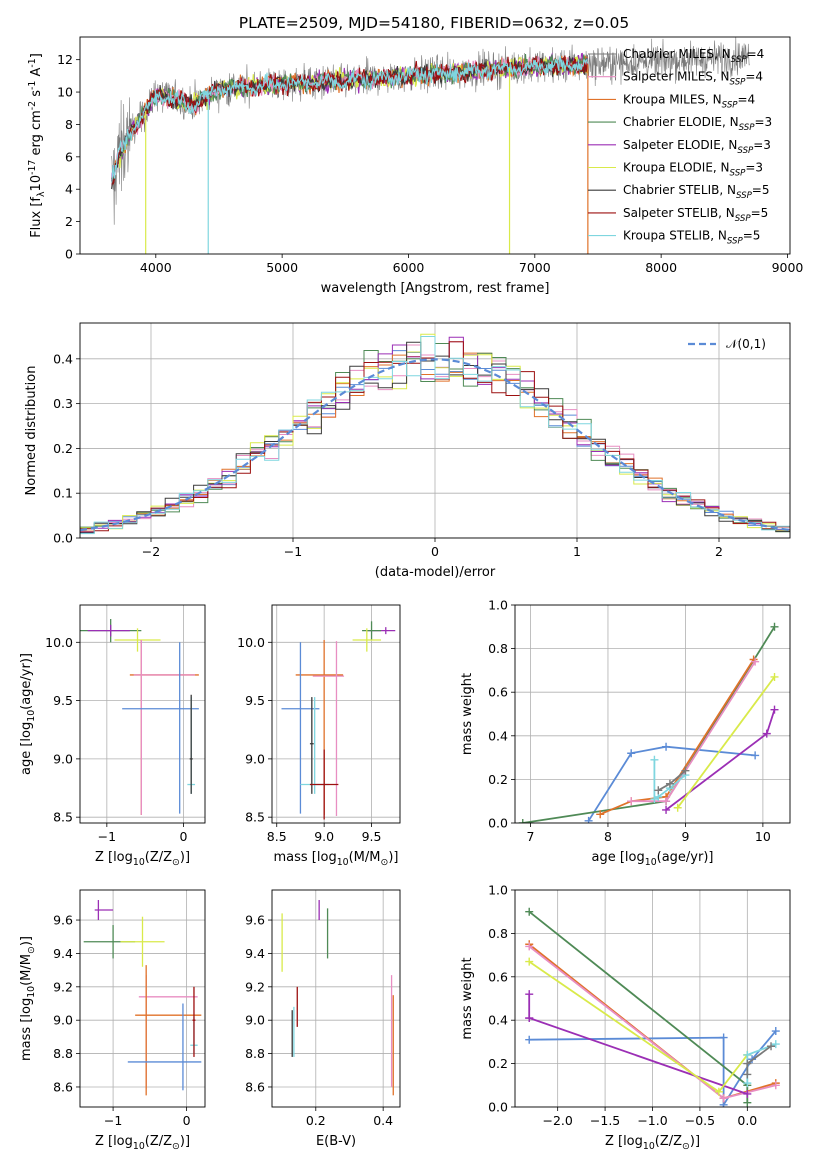 The width and height of the screenshot is (819, 1170). Describe the element at coordinates (142, 859) in the screenshot. I see `age-vs-Z-xlabel: Z [log10(Z/Z⊙)]` at that location.